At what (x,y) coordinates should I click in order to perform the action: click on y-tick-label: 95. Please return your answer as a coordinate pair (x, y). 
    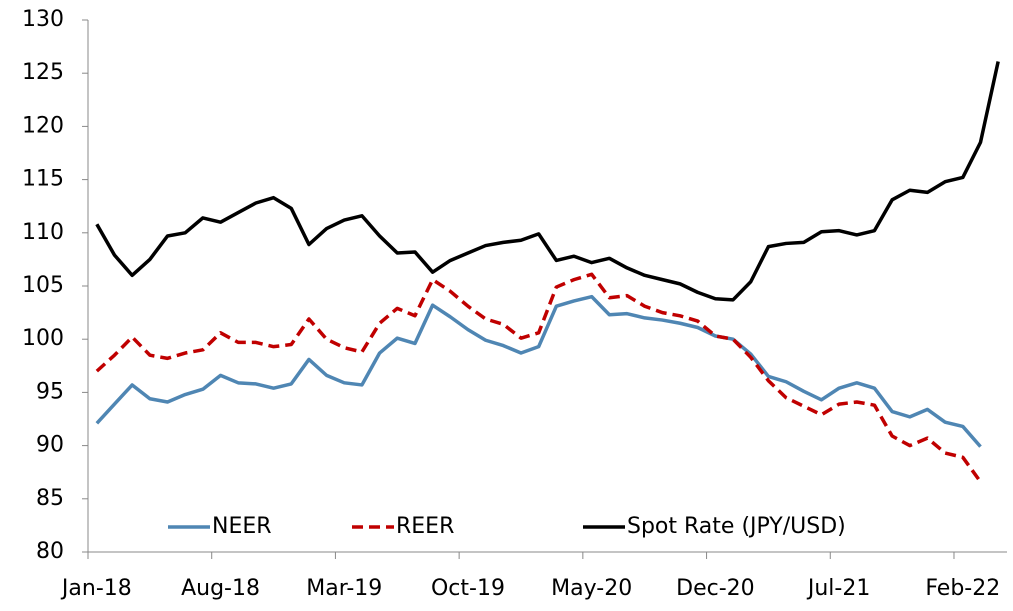
    Looking at the image, I should click on (50, 391).